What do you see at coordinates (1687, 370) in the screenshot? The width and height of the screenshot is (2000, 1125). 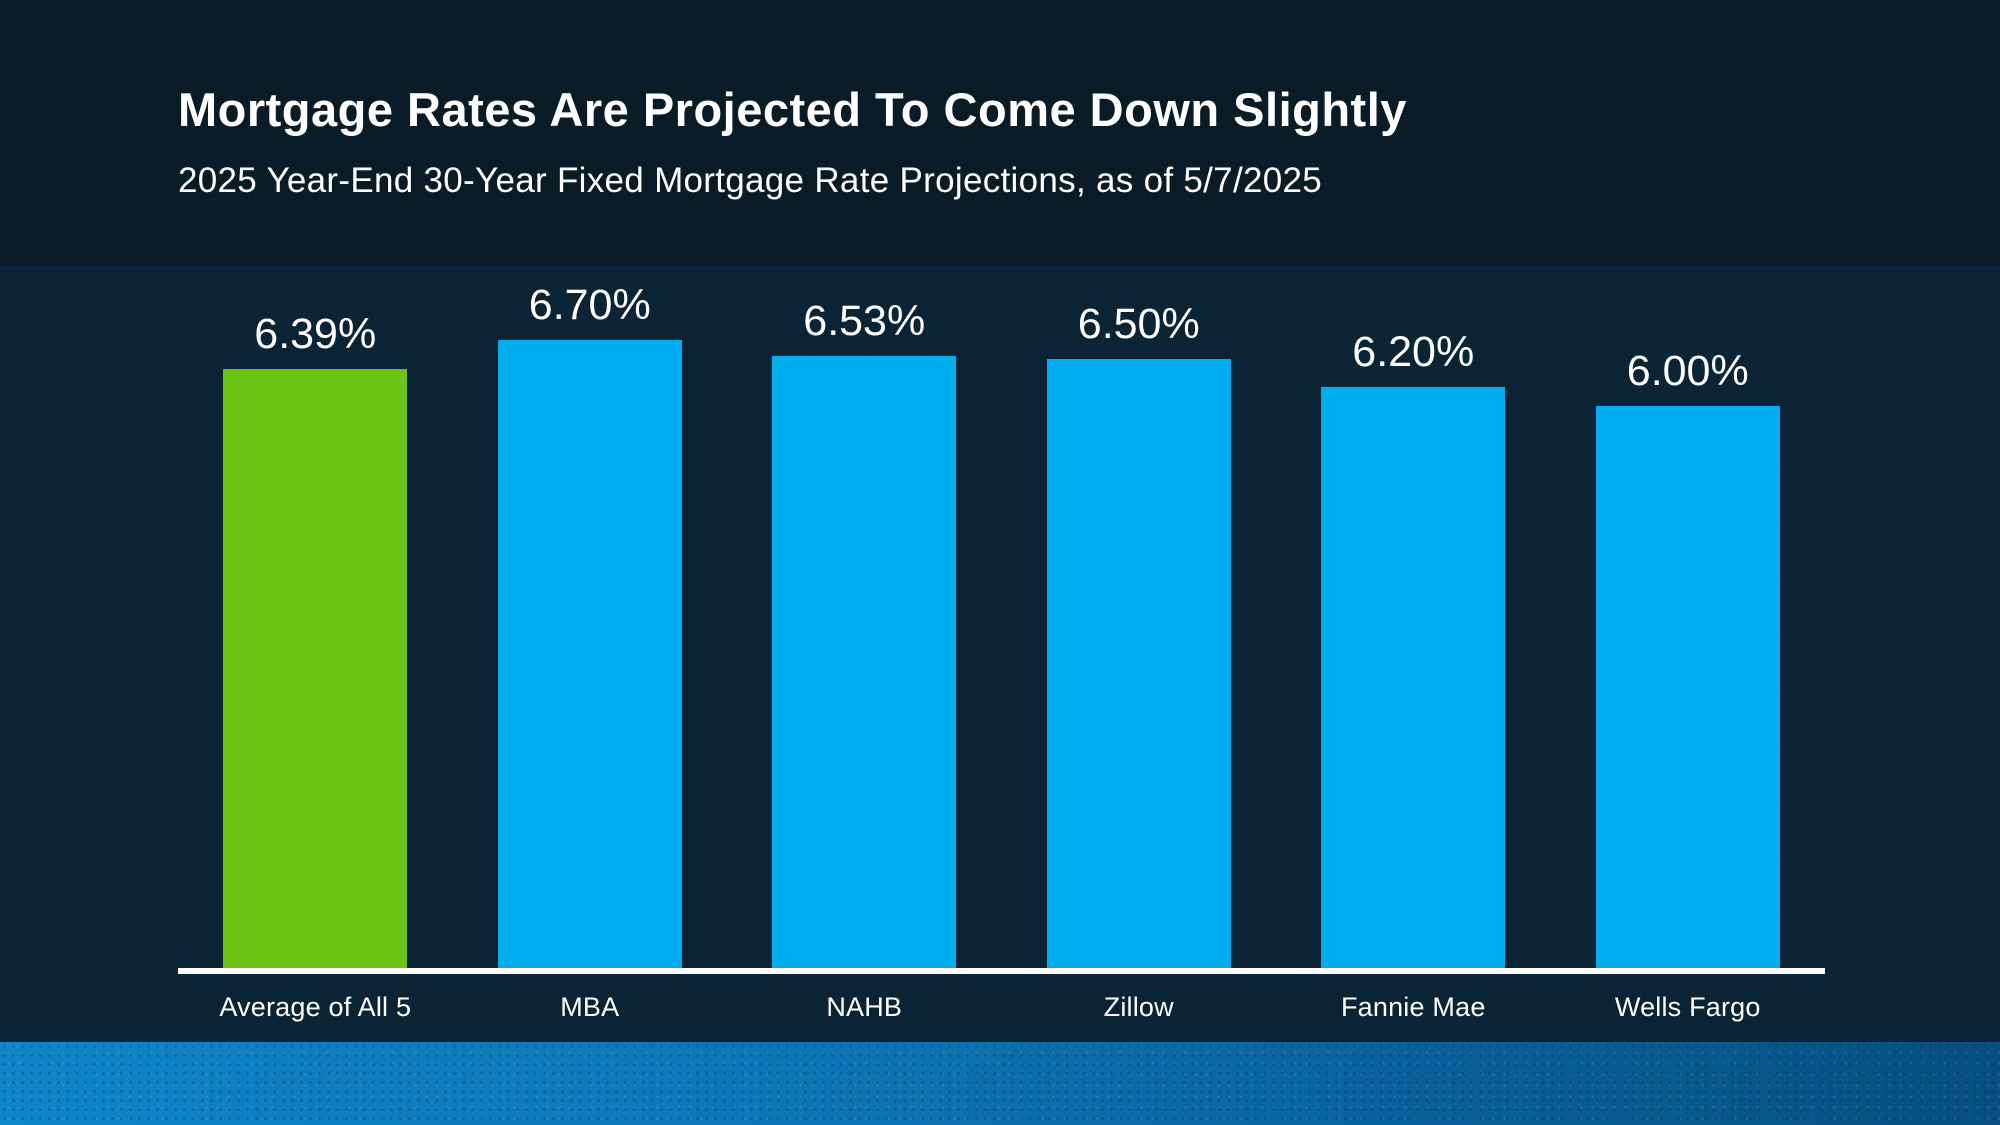 I see `bar-value-label: 6.00%` at bounding box center [1687, 370].